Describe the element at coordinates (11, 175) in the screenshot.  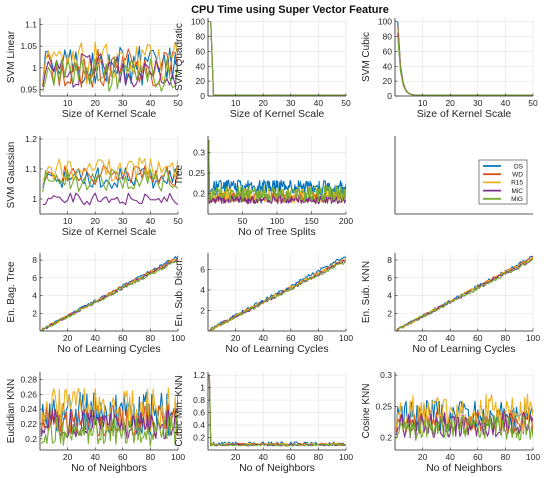
I see `y-axis-label: SVM Gaussian` at that location.